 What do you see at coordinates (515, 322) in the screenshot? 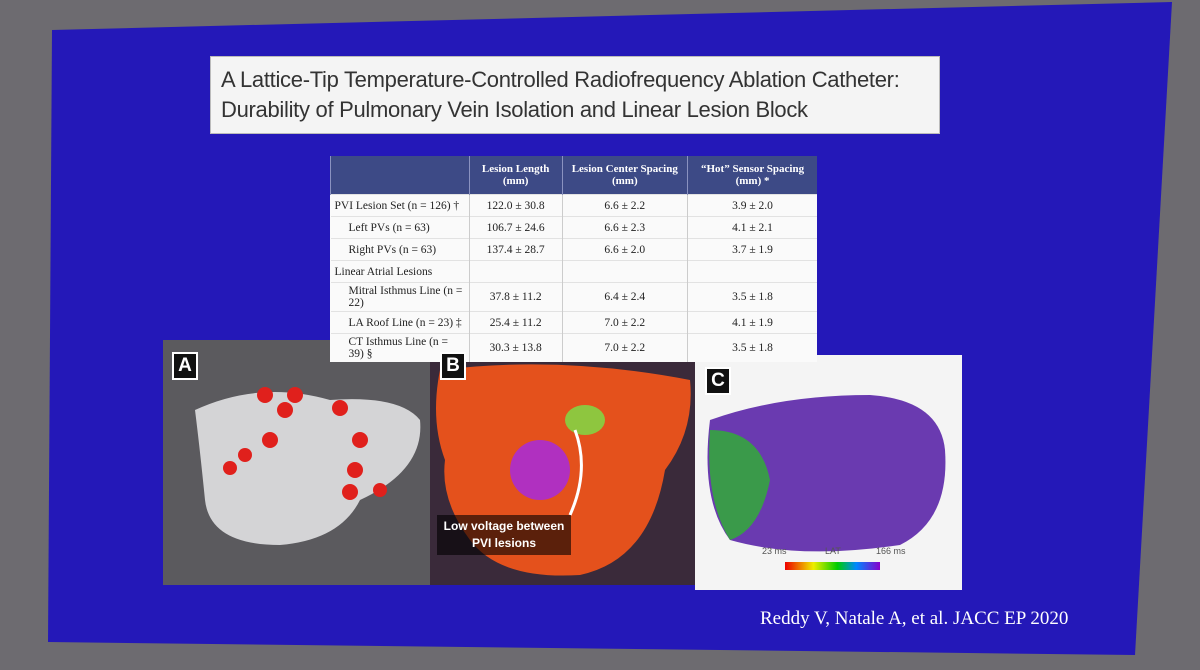
I see `cell: 25.4 ± 11.2` at bounding box center [515, 322].